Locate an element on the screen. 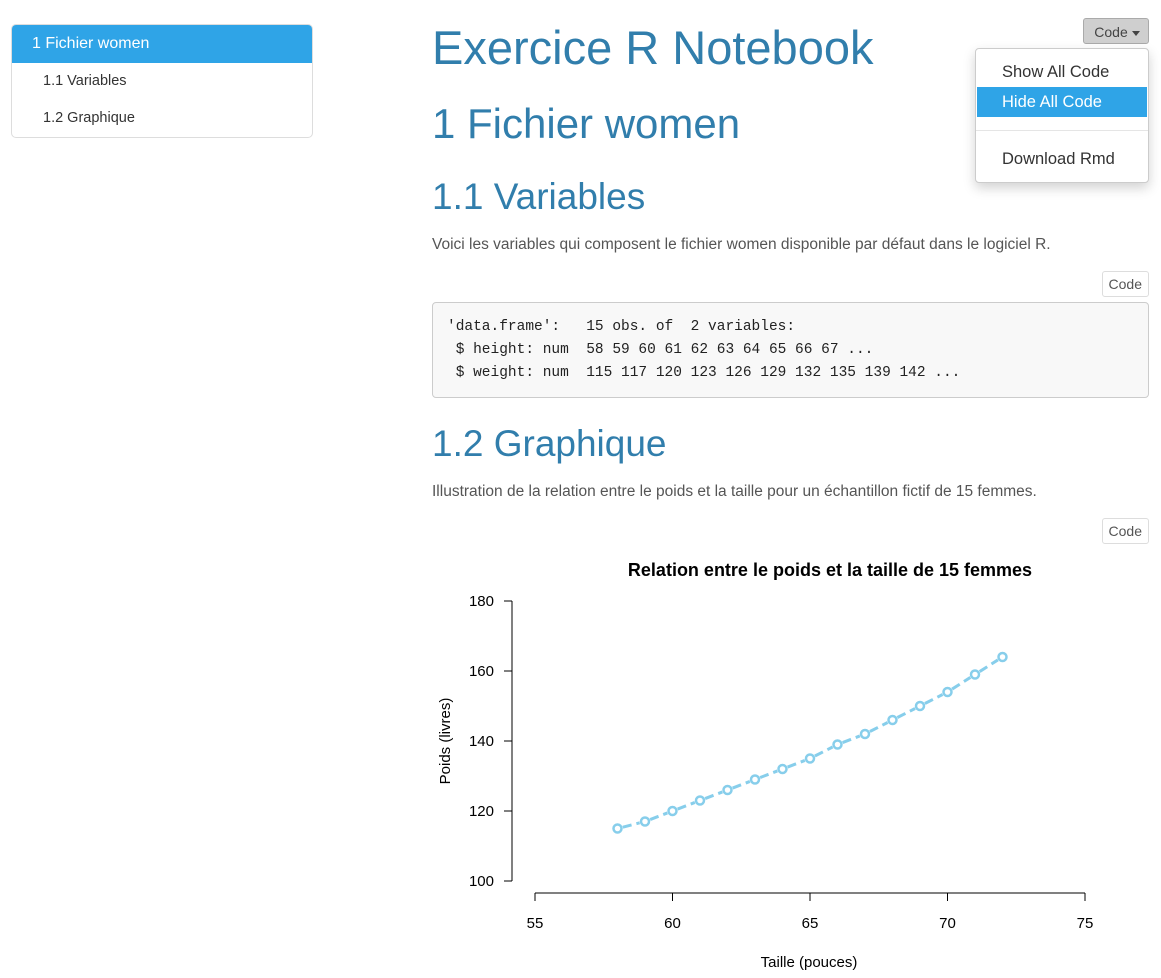 The height and width of the screenshot is (978, 1161). show-code-button-variables: Code is located at coordinates (1125, 284).